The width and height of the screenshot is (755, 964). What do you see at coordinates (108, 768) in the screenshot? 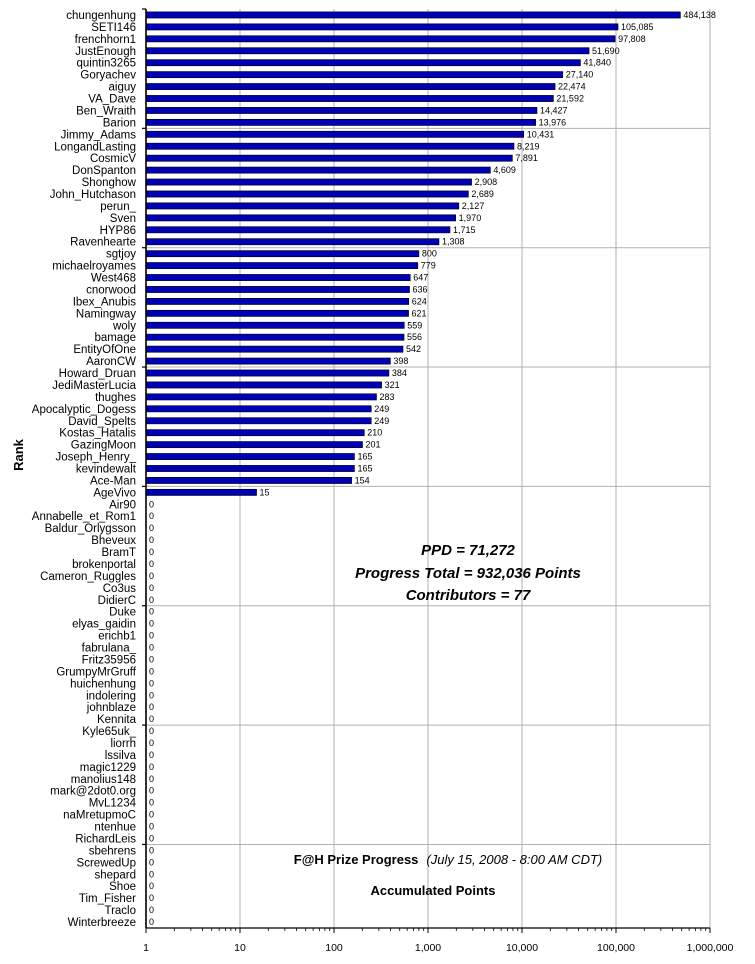
I see `category-label: magic1229` at bounding box center [108, 768].